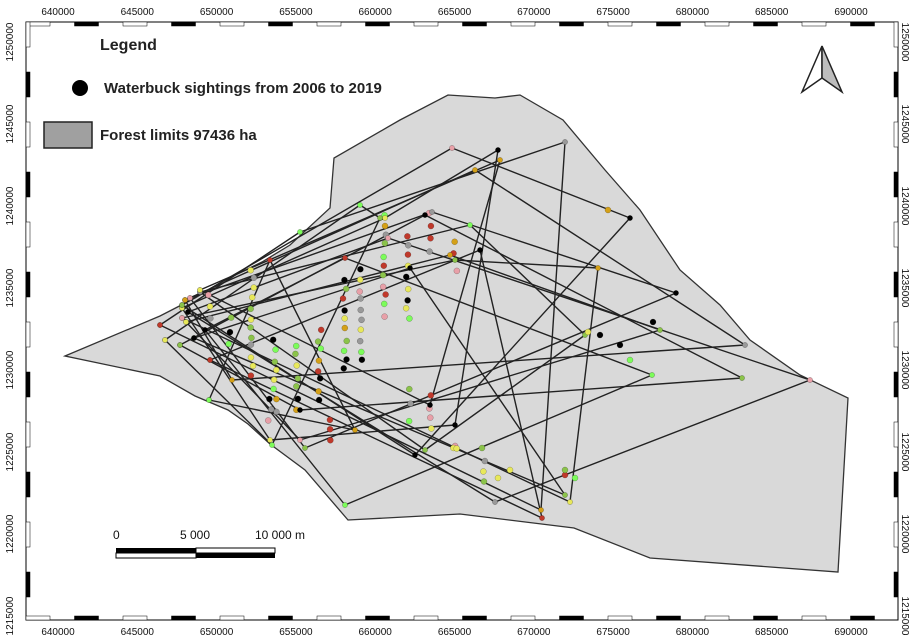 The image size is (911, 640). Describe the element at coordinates (282, 345) in the screenshot. I see `track-line` at that location.